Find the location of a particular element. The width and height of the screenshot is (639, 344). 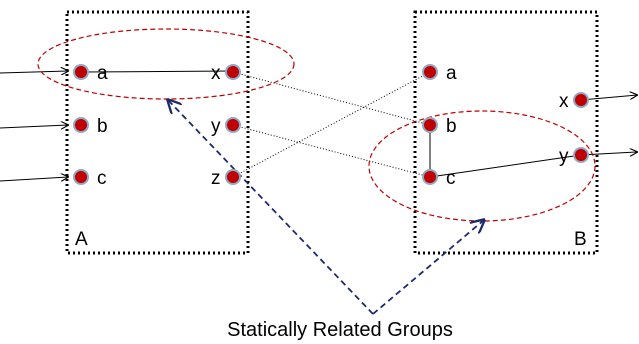

caption-arrow-right is located at coordinates (428, 267).